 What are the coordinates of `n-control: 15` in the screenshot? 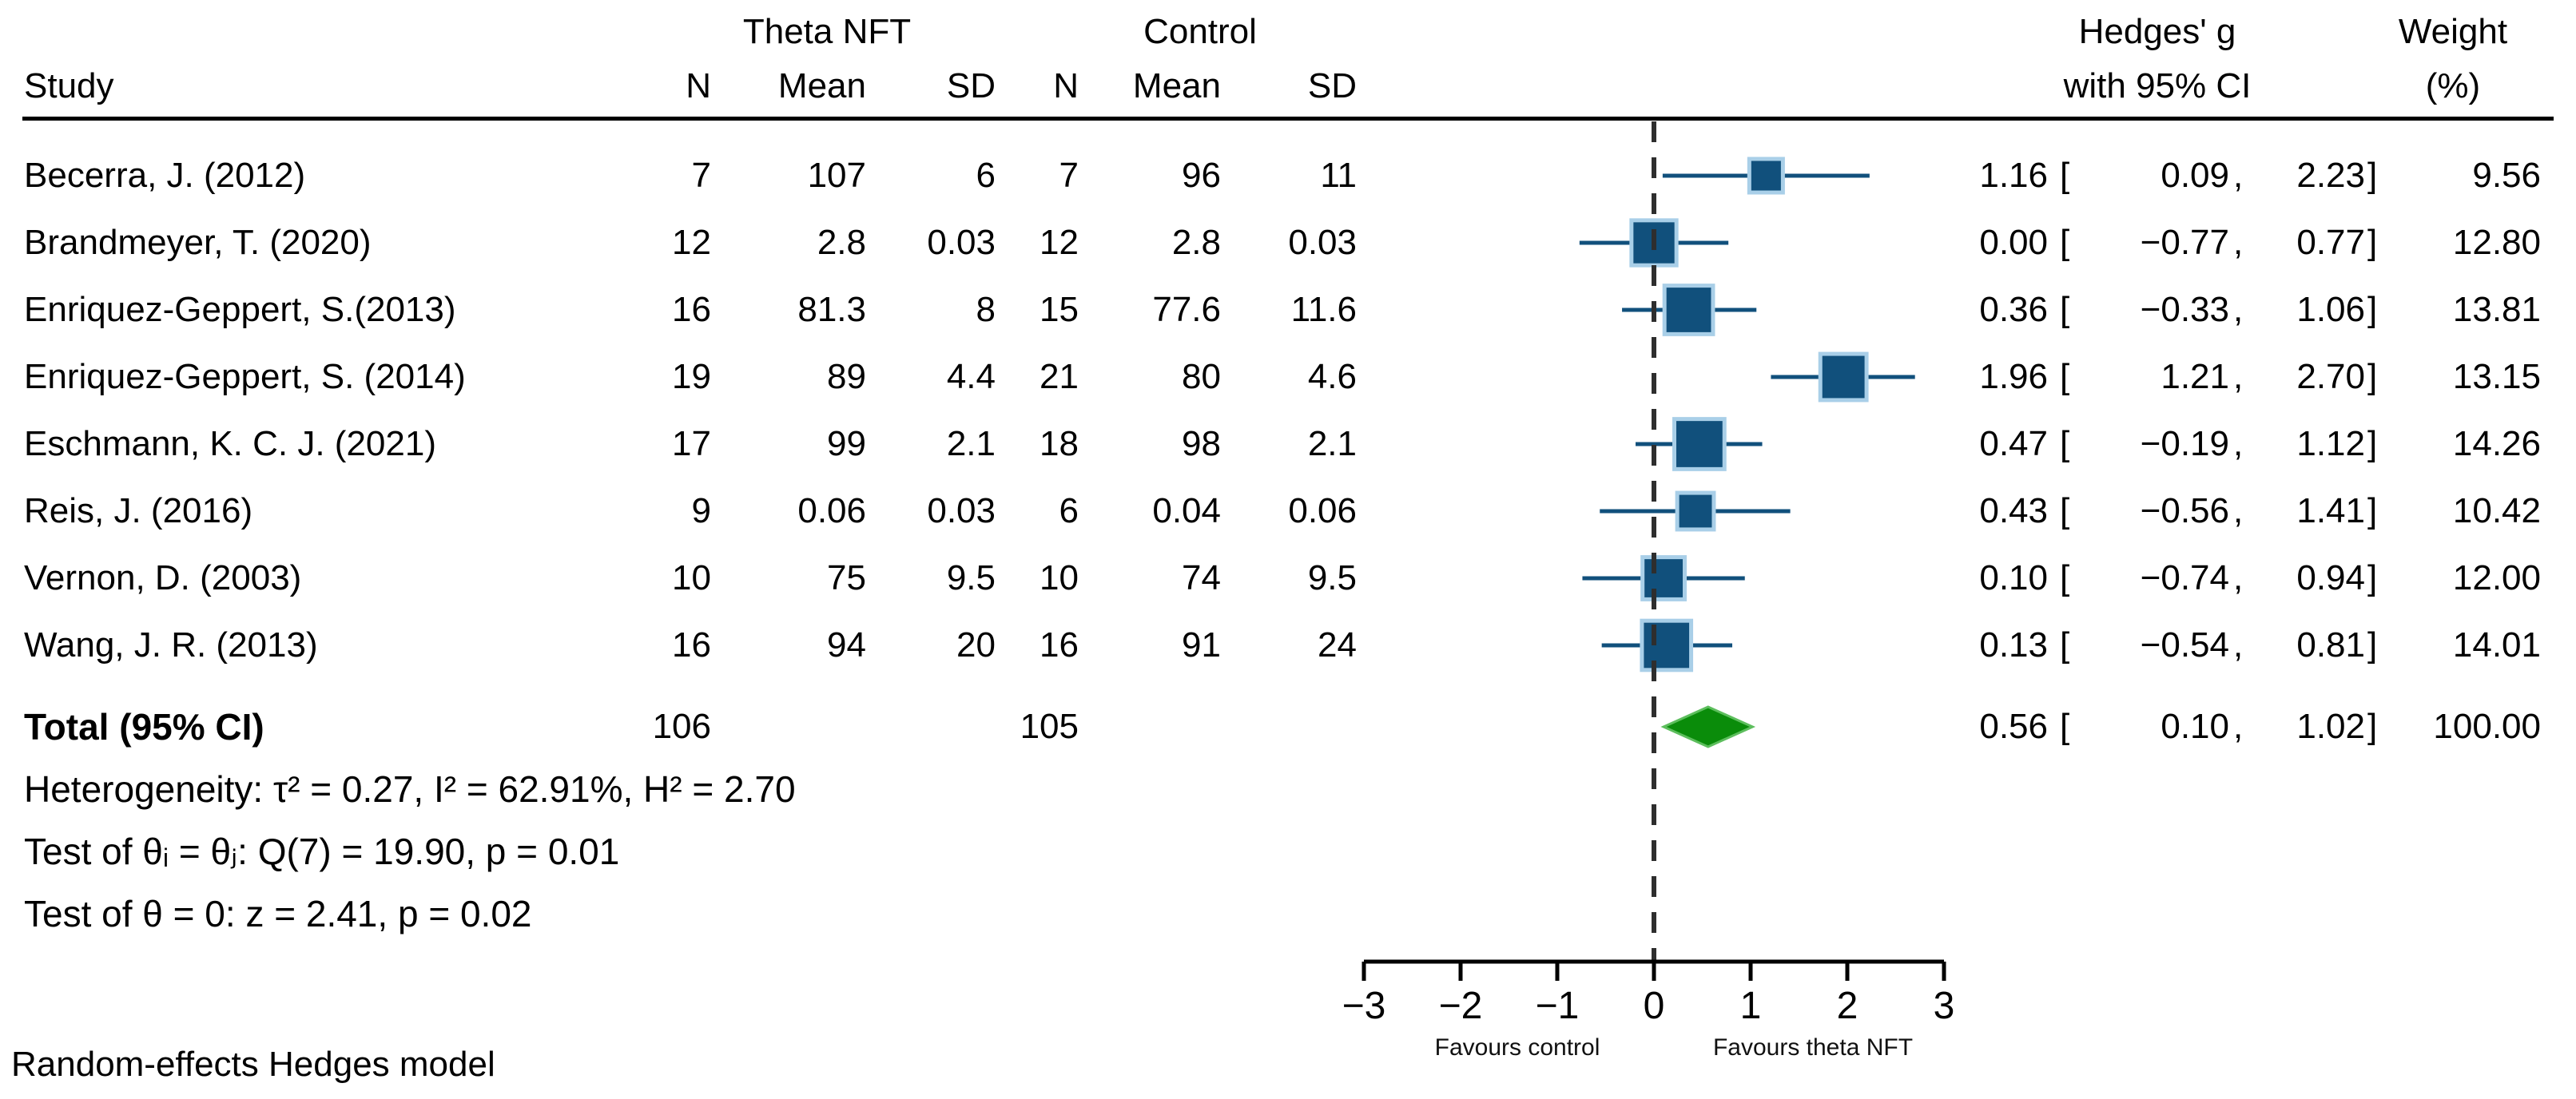 It's located at (1059, 309).